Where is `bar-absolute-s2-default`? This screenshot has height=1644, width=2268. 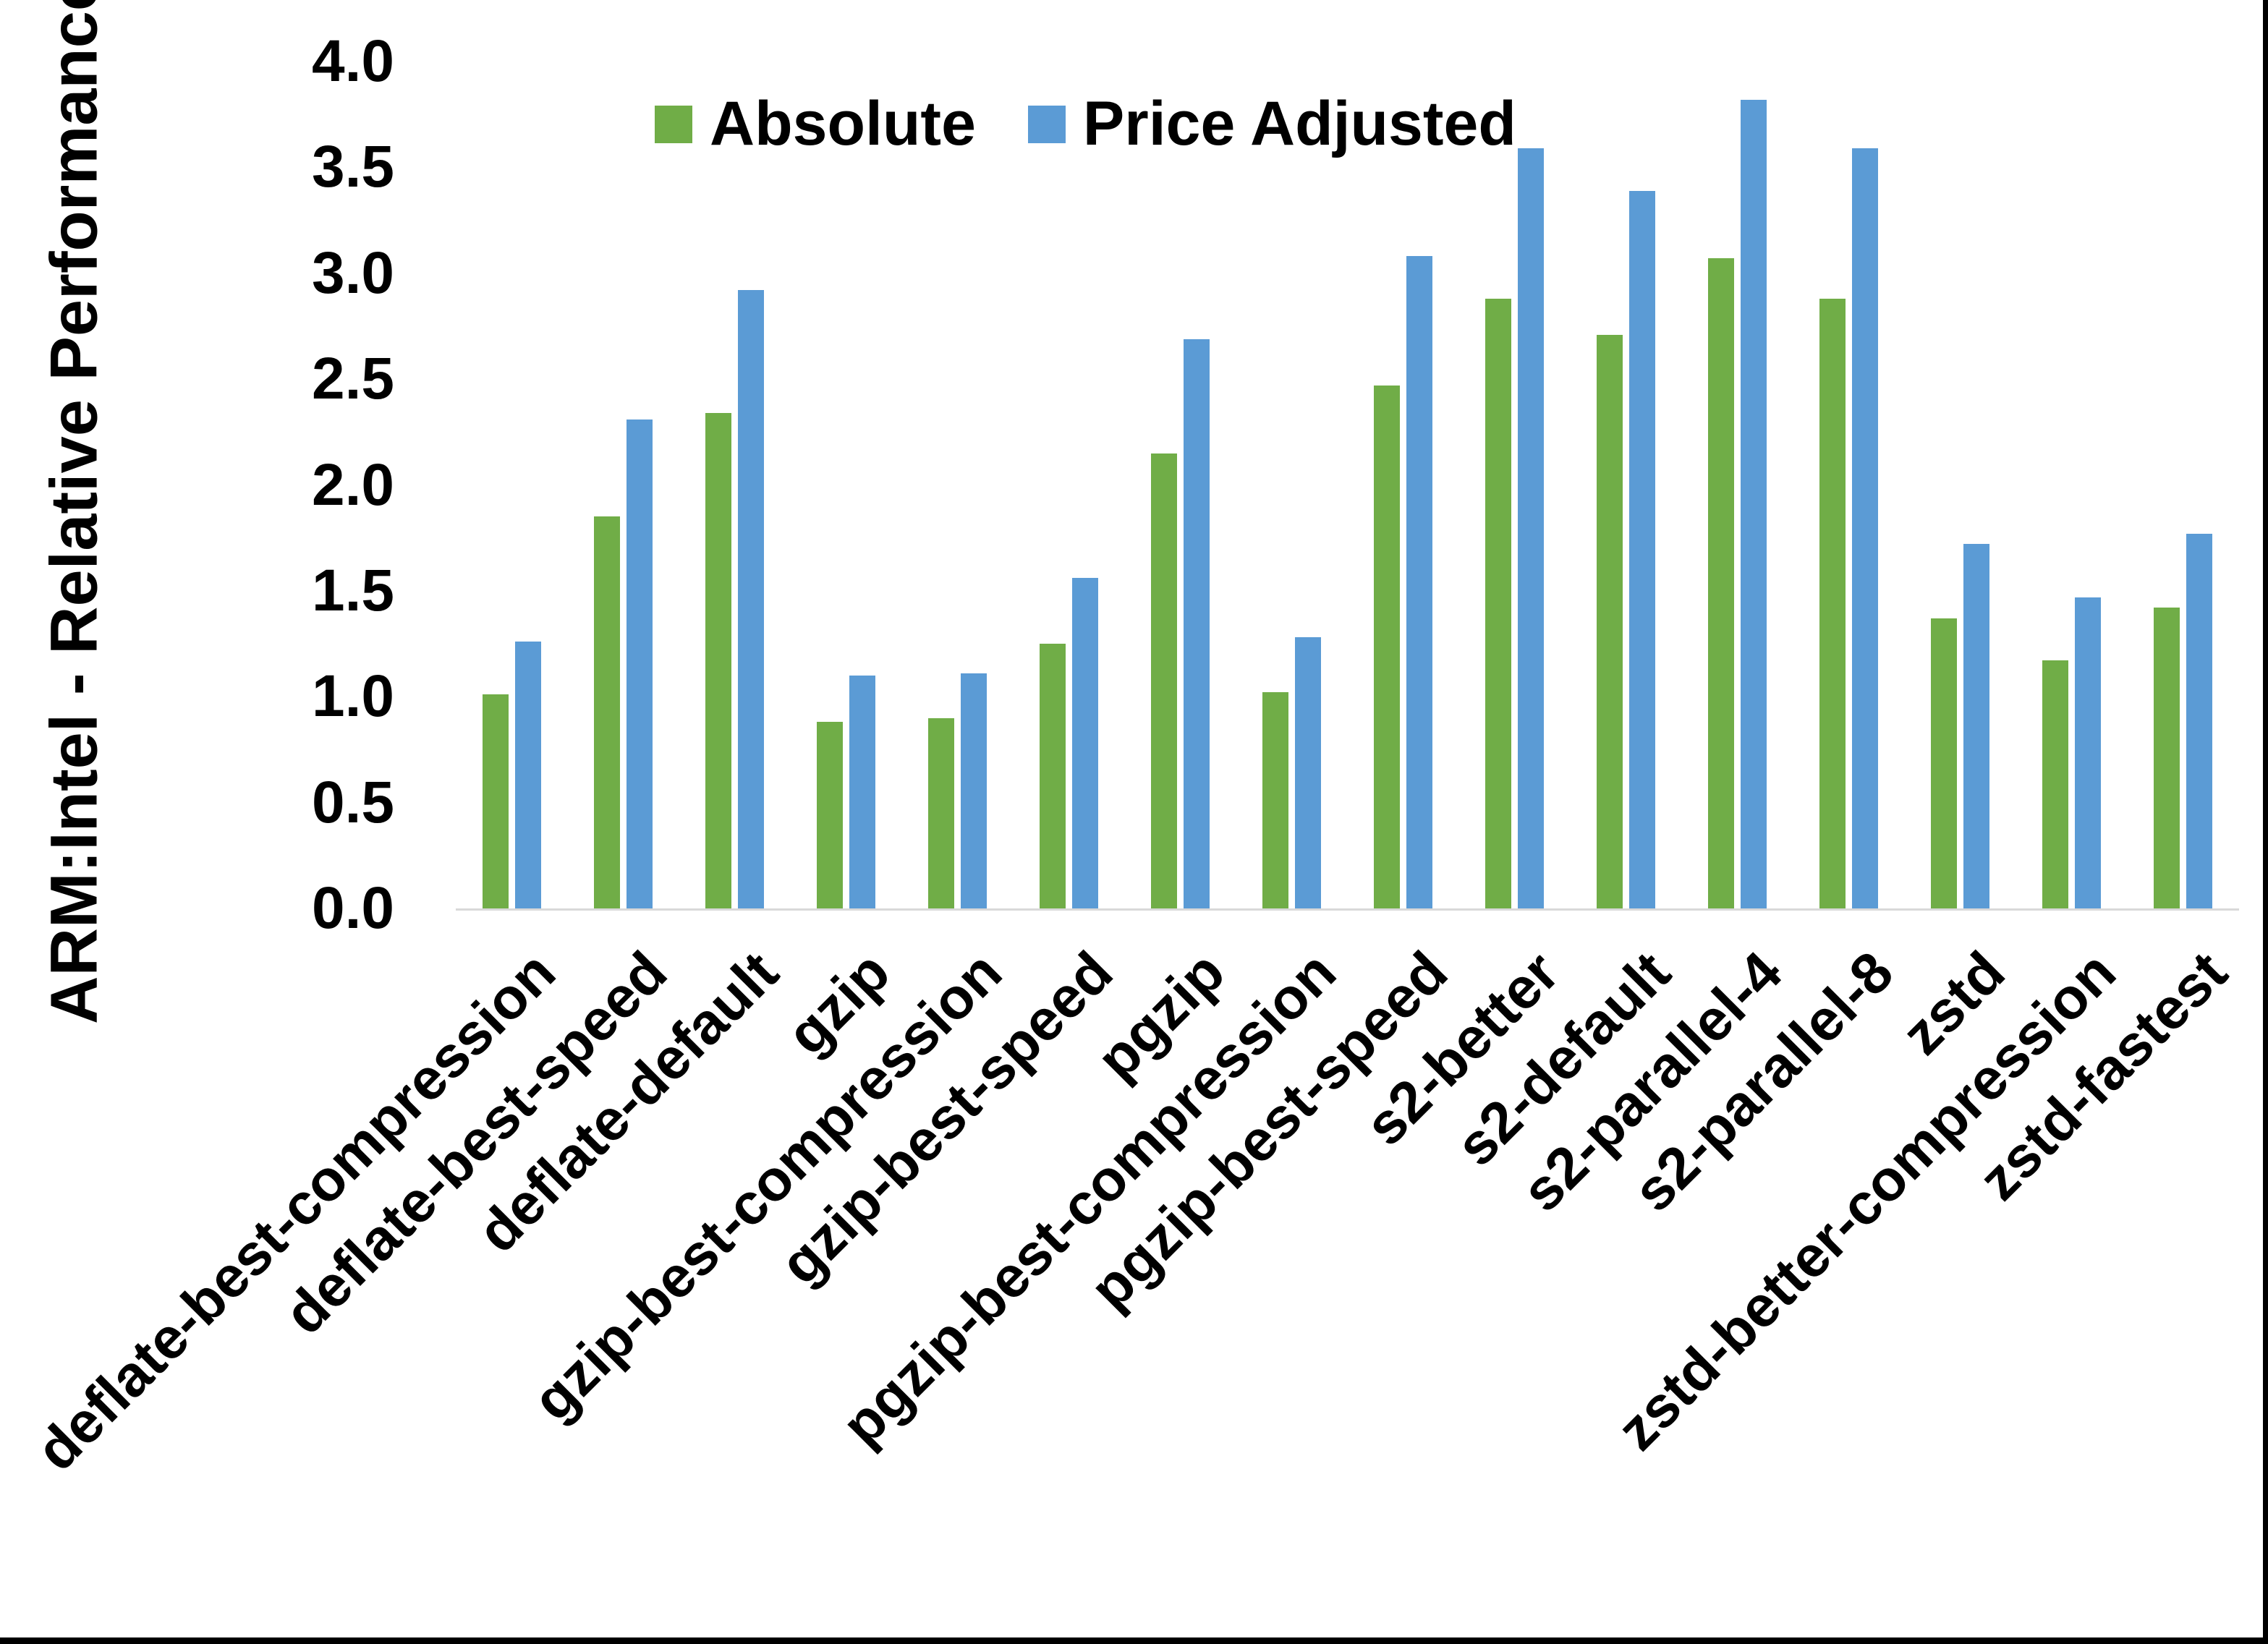 bar-absolute-s2-default is located at coordinates (1610, 621).